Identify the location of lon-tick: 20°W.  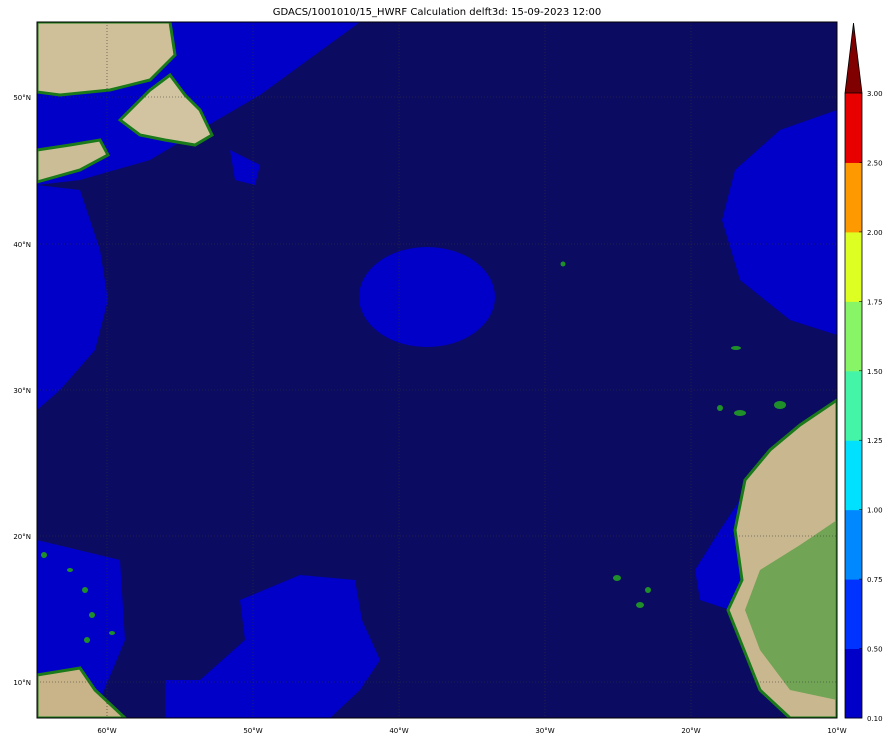
(690, 731).